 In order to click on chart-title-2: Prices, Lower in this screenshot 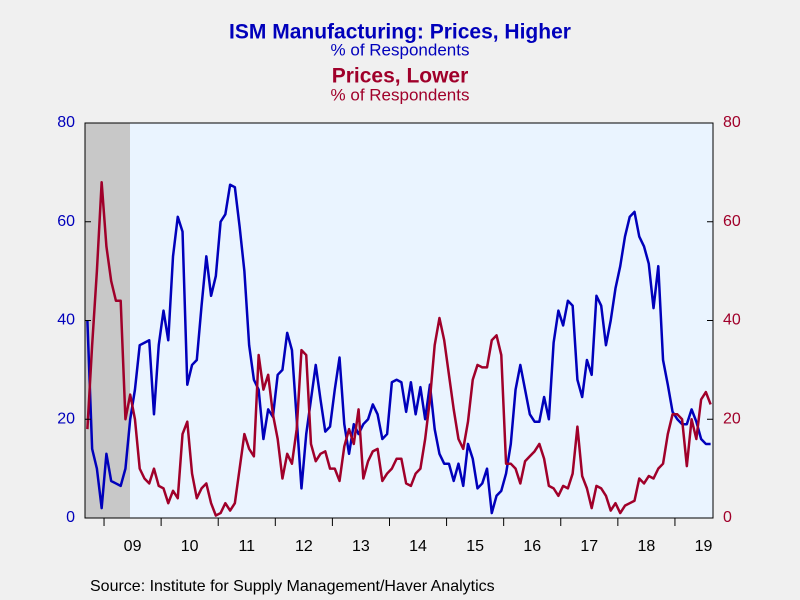, I will do `click(400, 76)`.